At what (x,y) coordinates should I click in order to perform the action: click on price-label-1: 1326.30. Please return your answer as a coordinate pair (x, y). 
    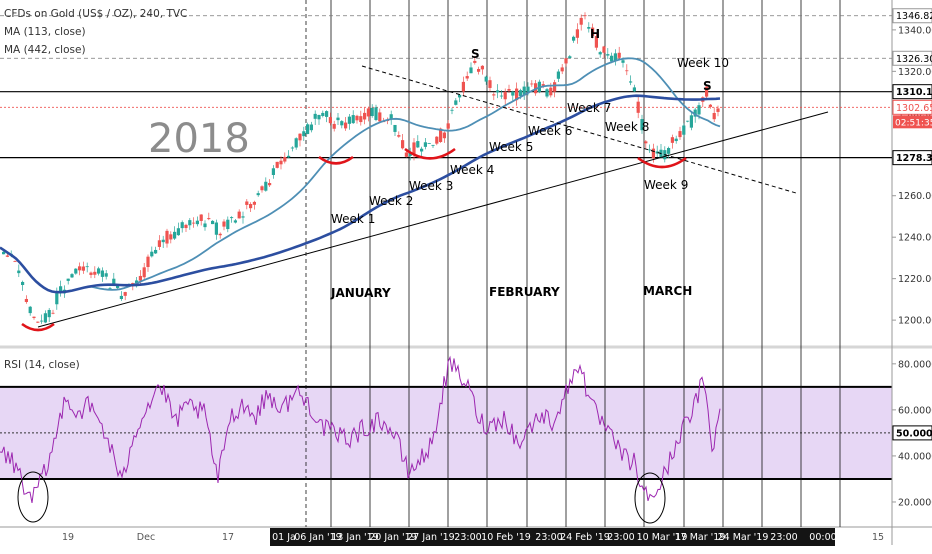
    Looking at the image, I should click on (914, 59).